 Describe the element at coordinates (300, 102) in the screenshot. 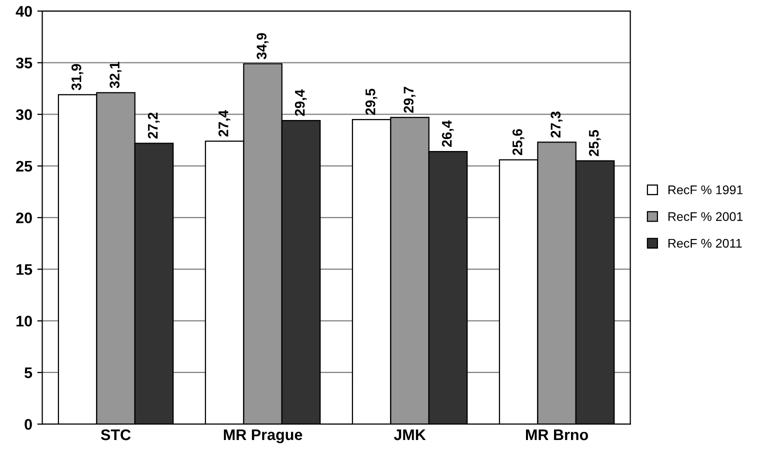

I see `data-label: 29,4` at that location.